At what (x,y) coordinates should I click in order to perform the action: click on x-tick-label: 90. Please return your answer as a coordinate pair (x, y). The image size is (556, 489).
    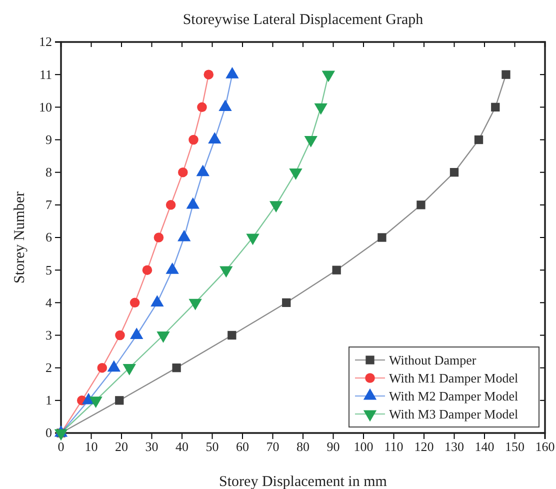
    Looking at the image, I should click on (333, 446).